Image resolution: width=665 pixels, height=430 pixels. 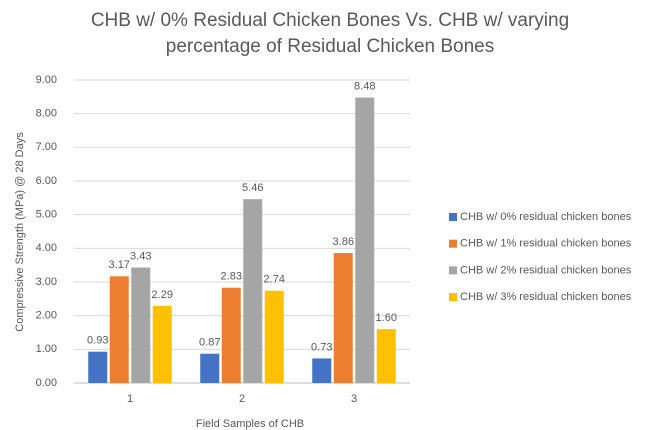 I want to click on y-tick-label: 9.00, so click(x=46, y=80).